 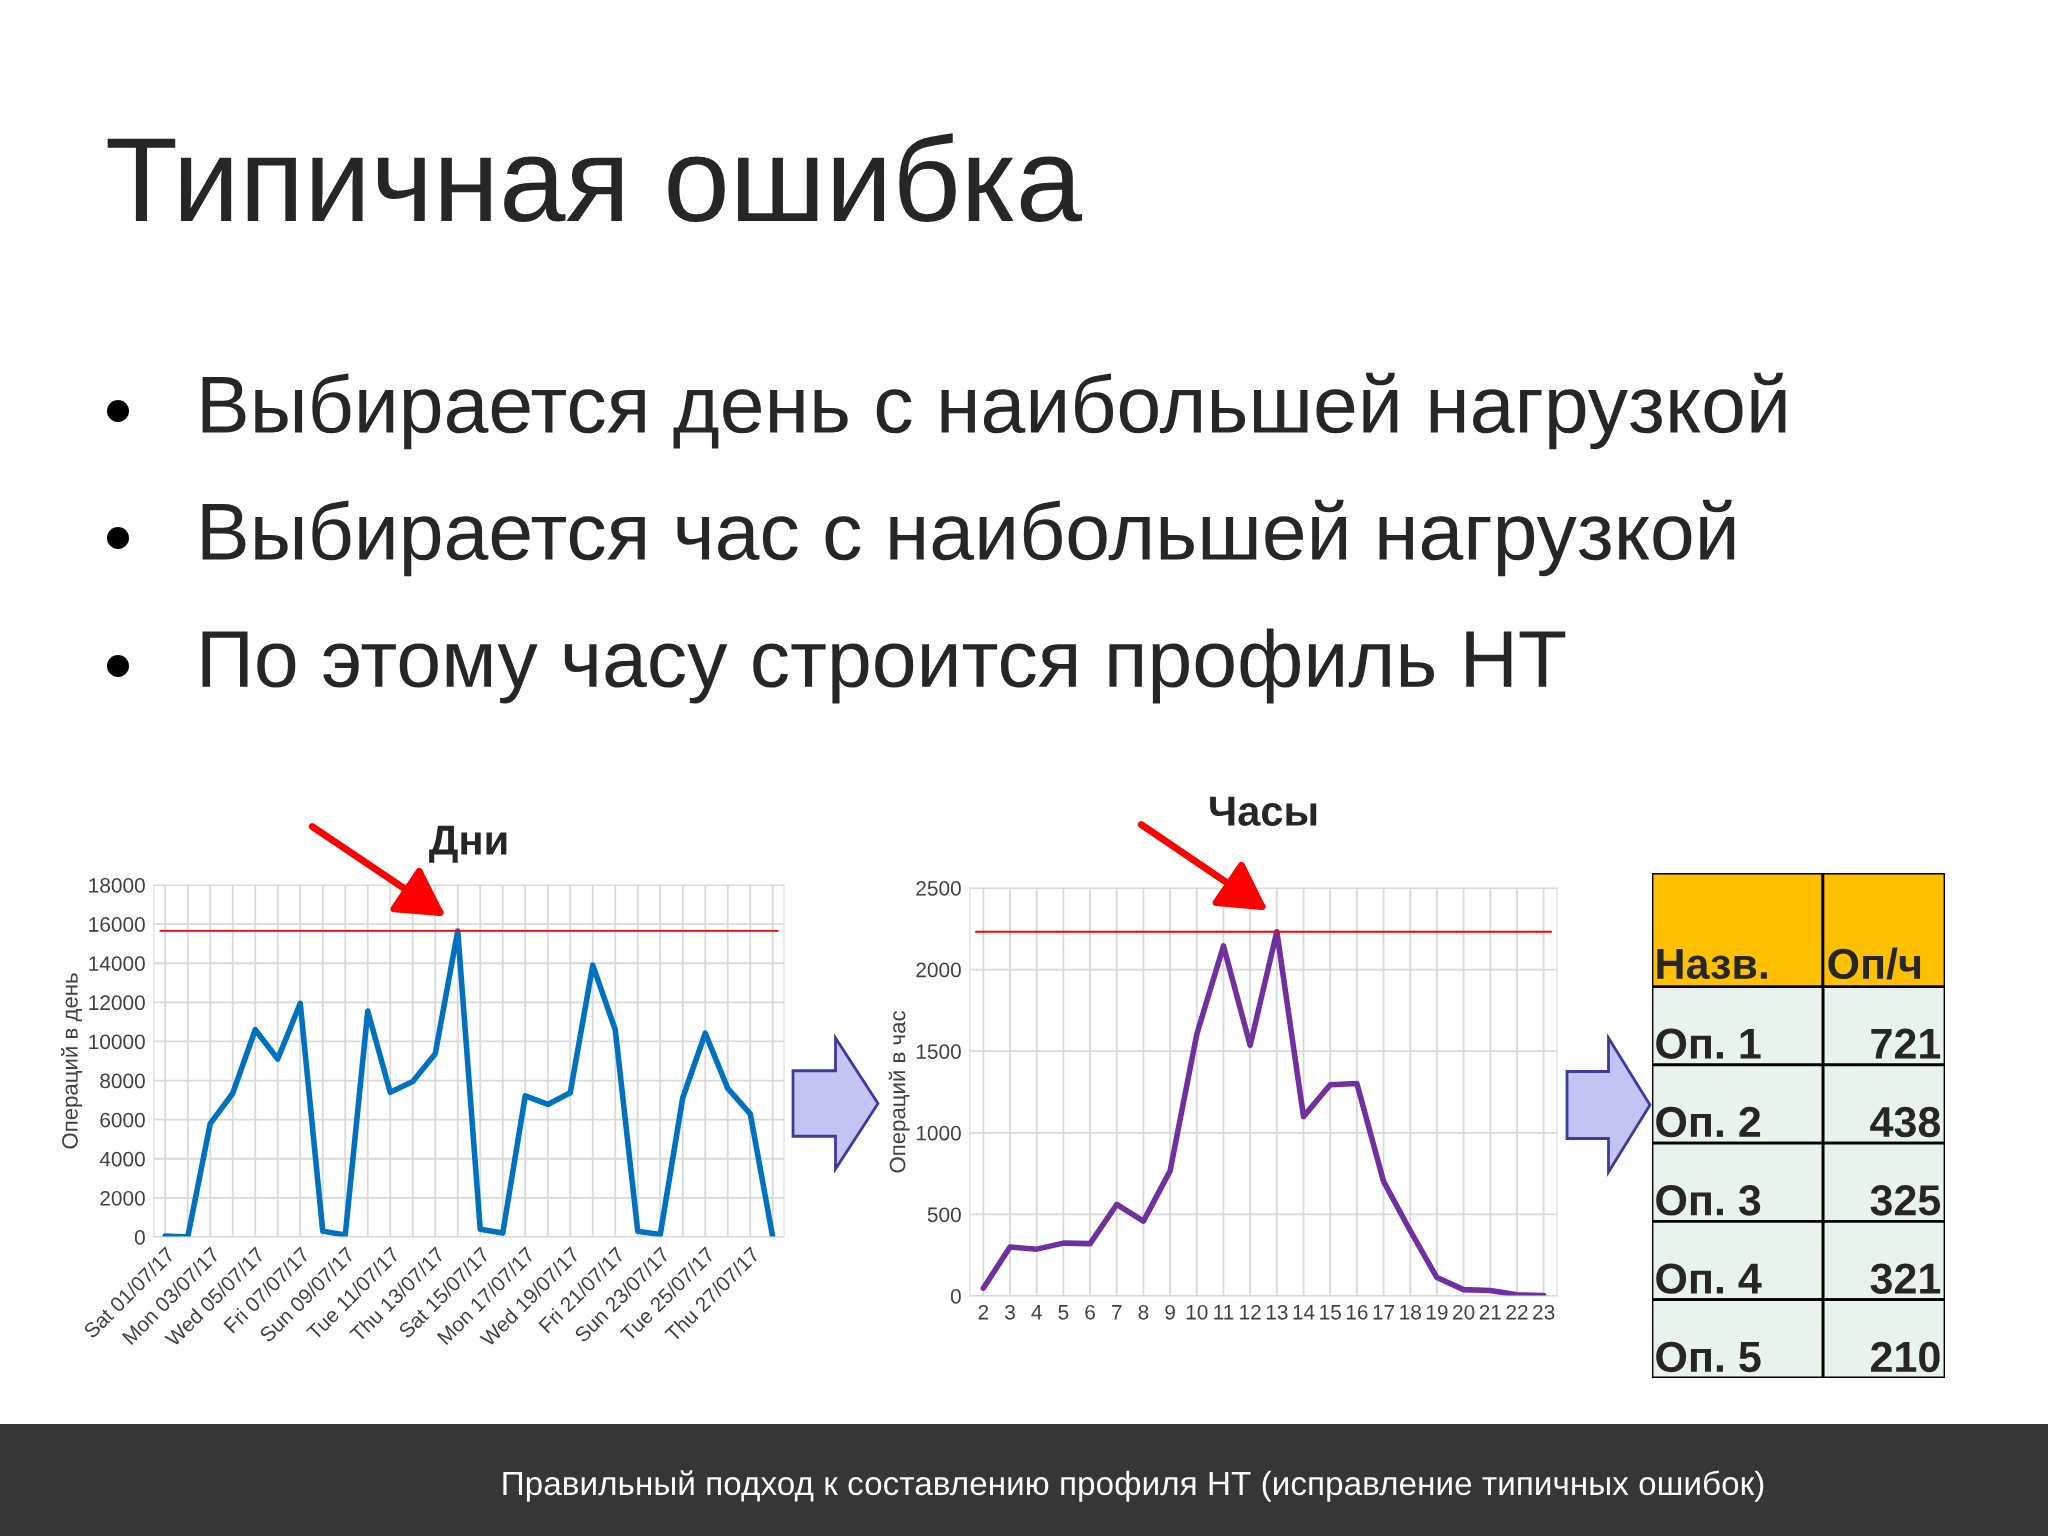 What do you see at coordinates (1544, 1312) in the screenshot?
I see `x-tick-label: 23` at bounding box center [1544, 1312].